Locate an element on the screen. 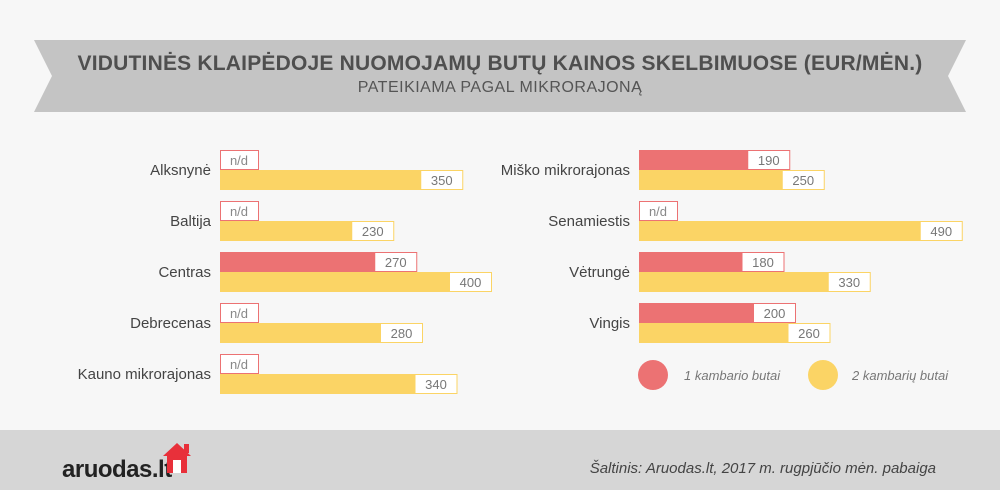  row-alksnyne-one-room-na-box is located at coordinates (239, 160).